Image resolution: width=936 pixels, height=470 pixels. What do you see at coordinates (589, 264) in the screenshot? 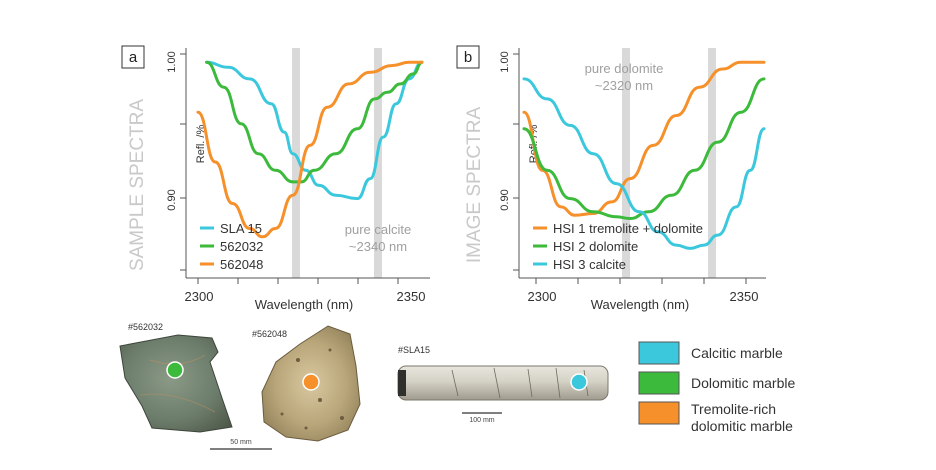
I see `legend-label-b-3: HSI 3 calcite` at bounding box center [589, 264].